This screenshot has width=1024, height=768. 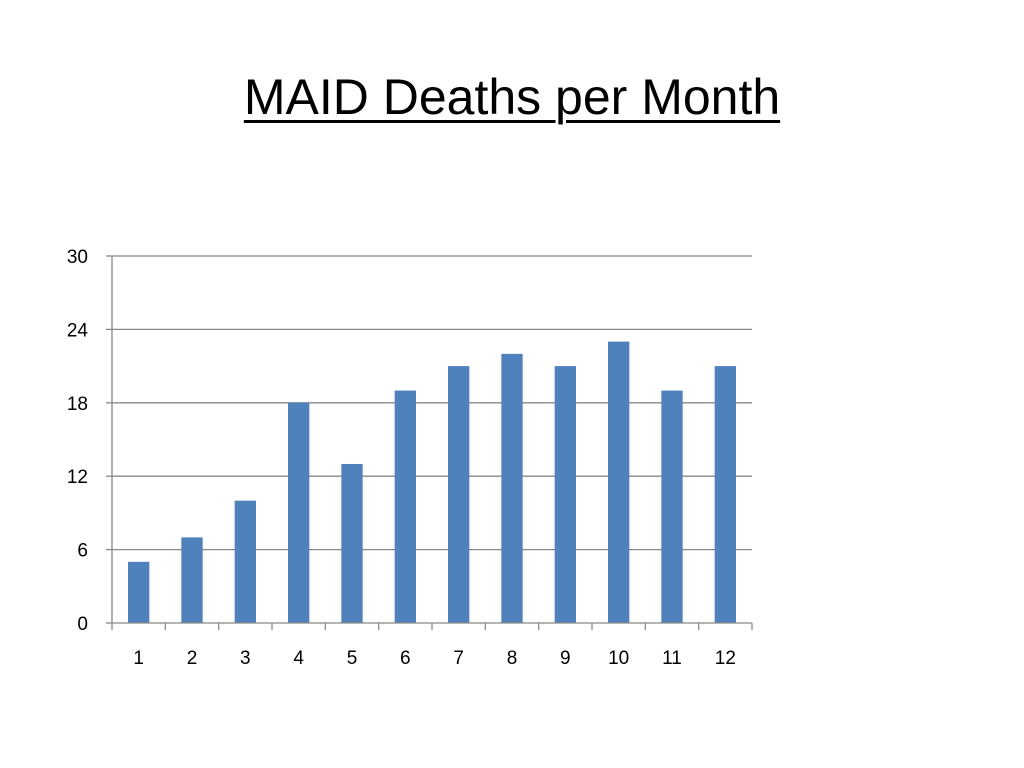 What do you see at coordinates (77, 404) in the screenshot?
I see `y-tick-label: 18` at bounding box center [77, 404].